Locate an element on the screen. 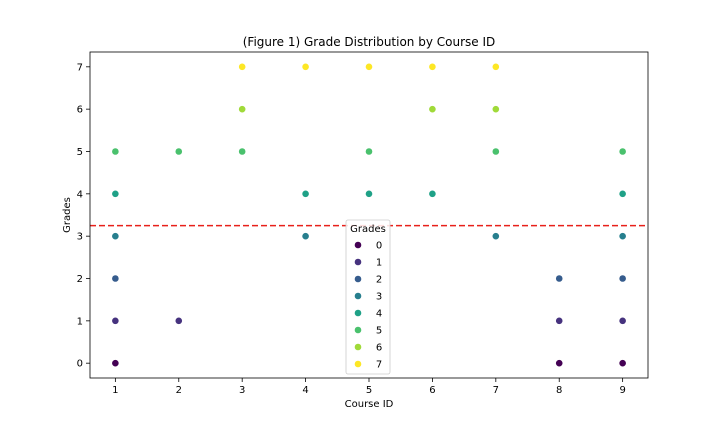 The width and height of the screenshot is (720, 432). x-tick-label: 5 is located at coordinates (369, 390).